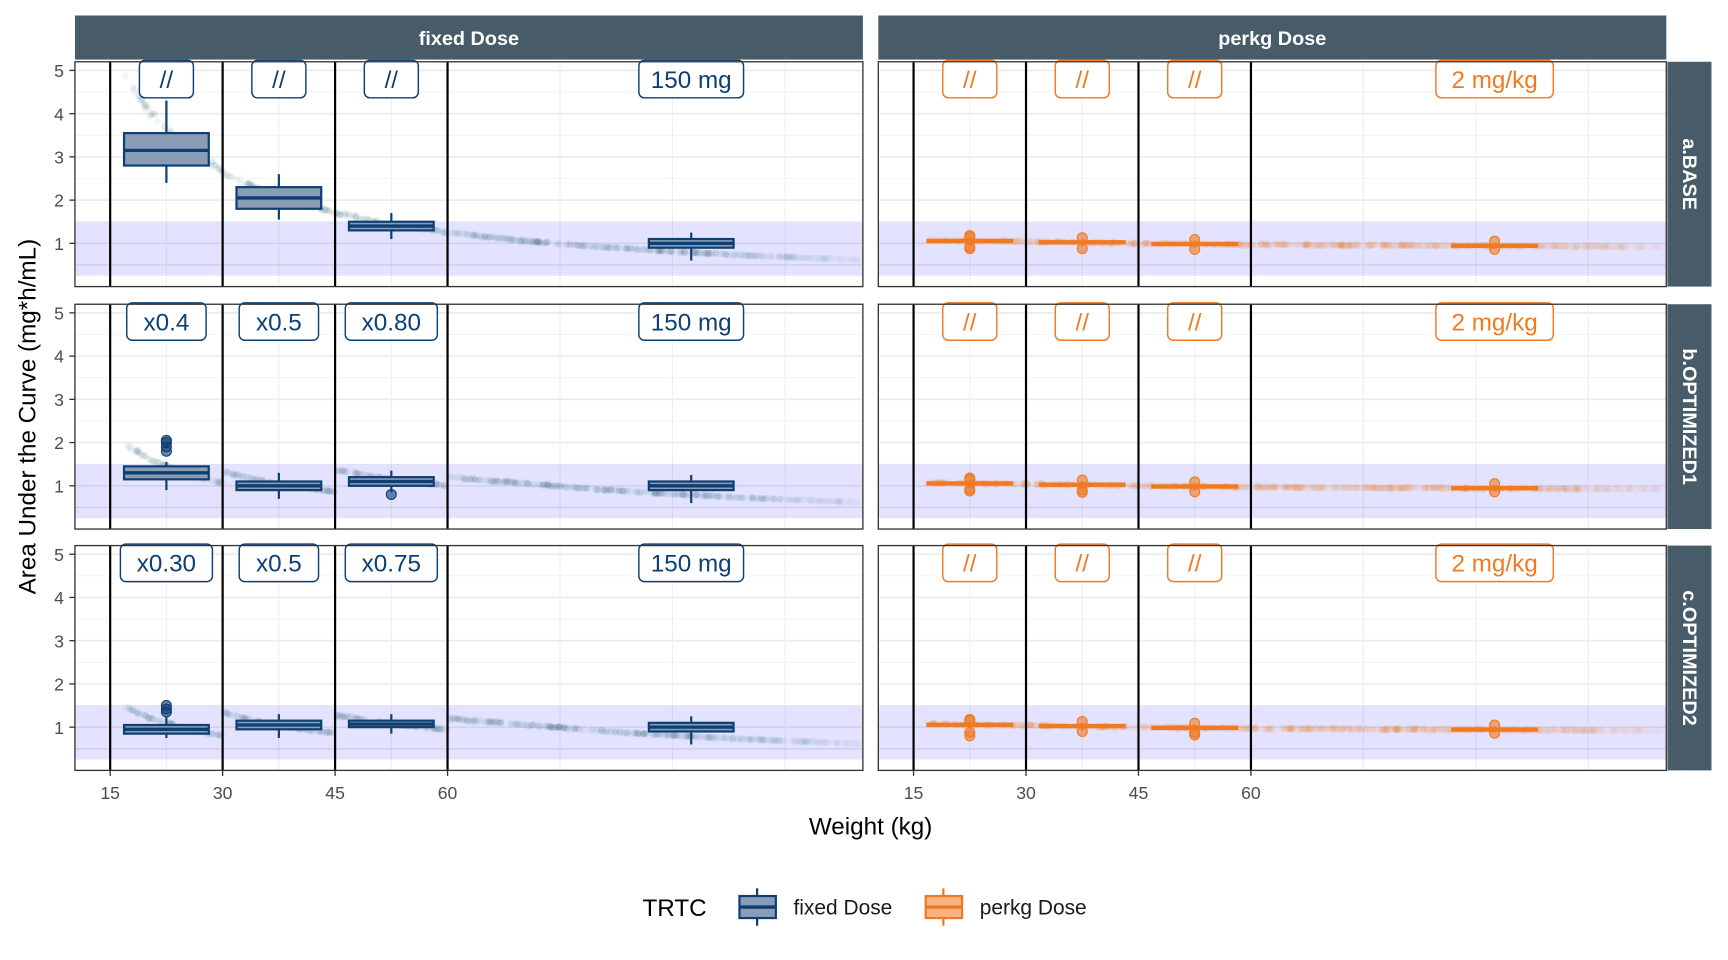 The height and width of the screenshot is (960, 1728). What do you see at coordinates (1272, 657) in the screenshot?
I see `panel-c.OPTIMIZED2-perkg Dose: //////2 mg/kg` at bounding box center [1272, 657].